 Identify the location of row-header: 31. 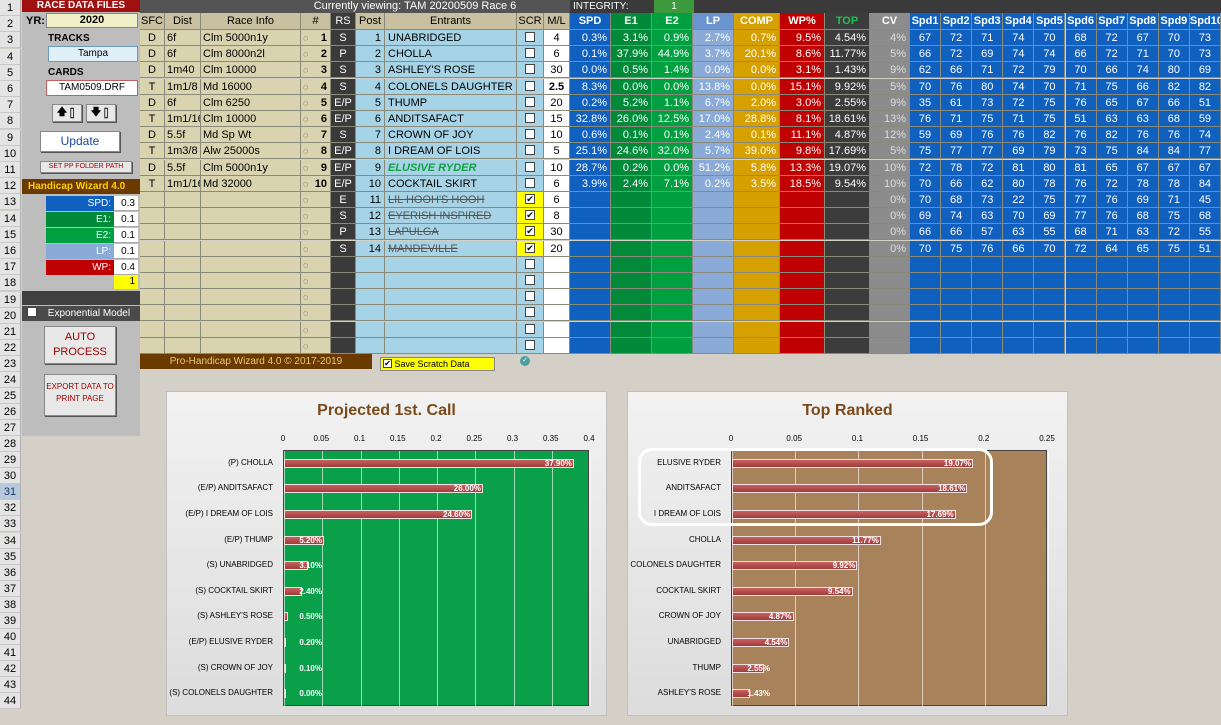
(10, 492).